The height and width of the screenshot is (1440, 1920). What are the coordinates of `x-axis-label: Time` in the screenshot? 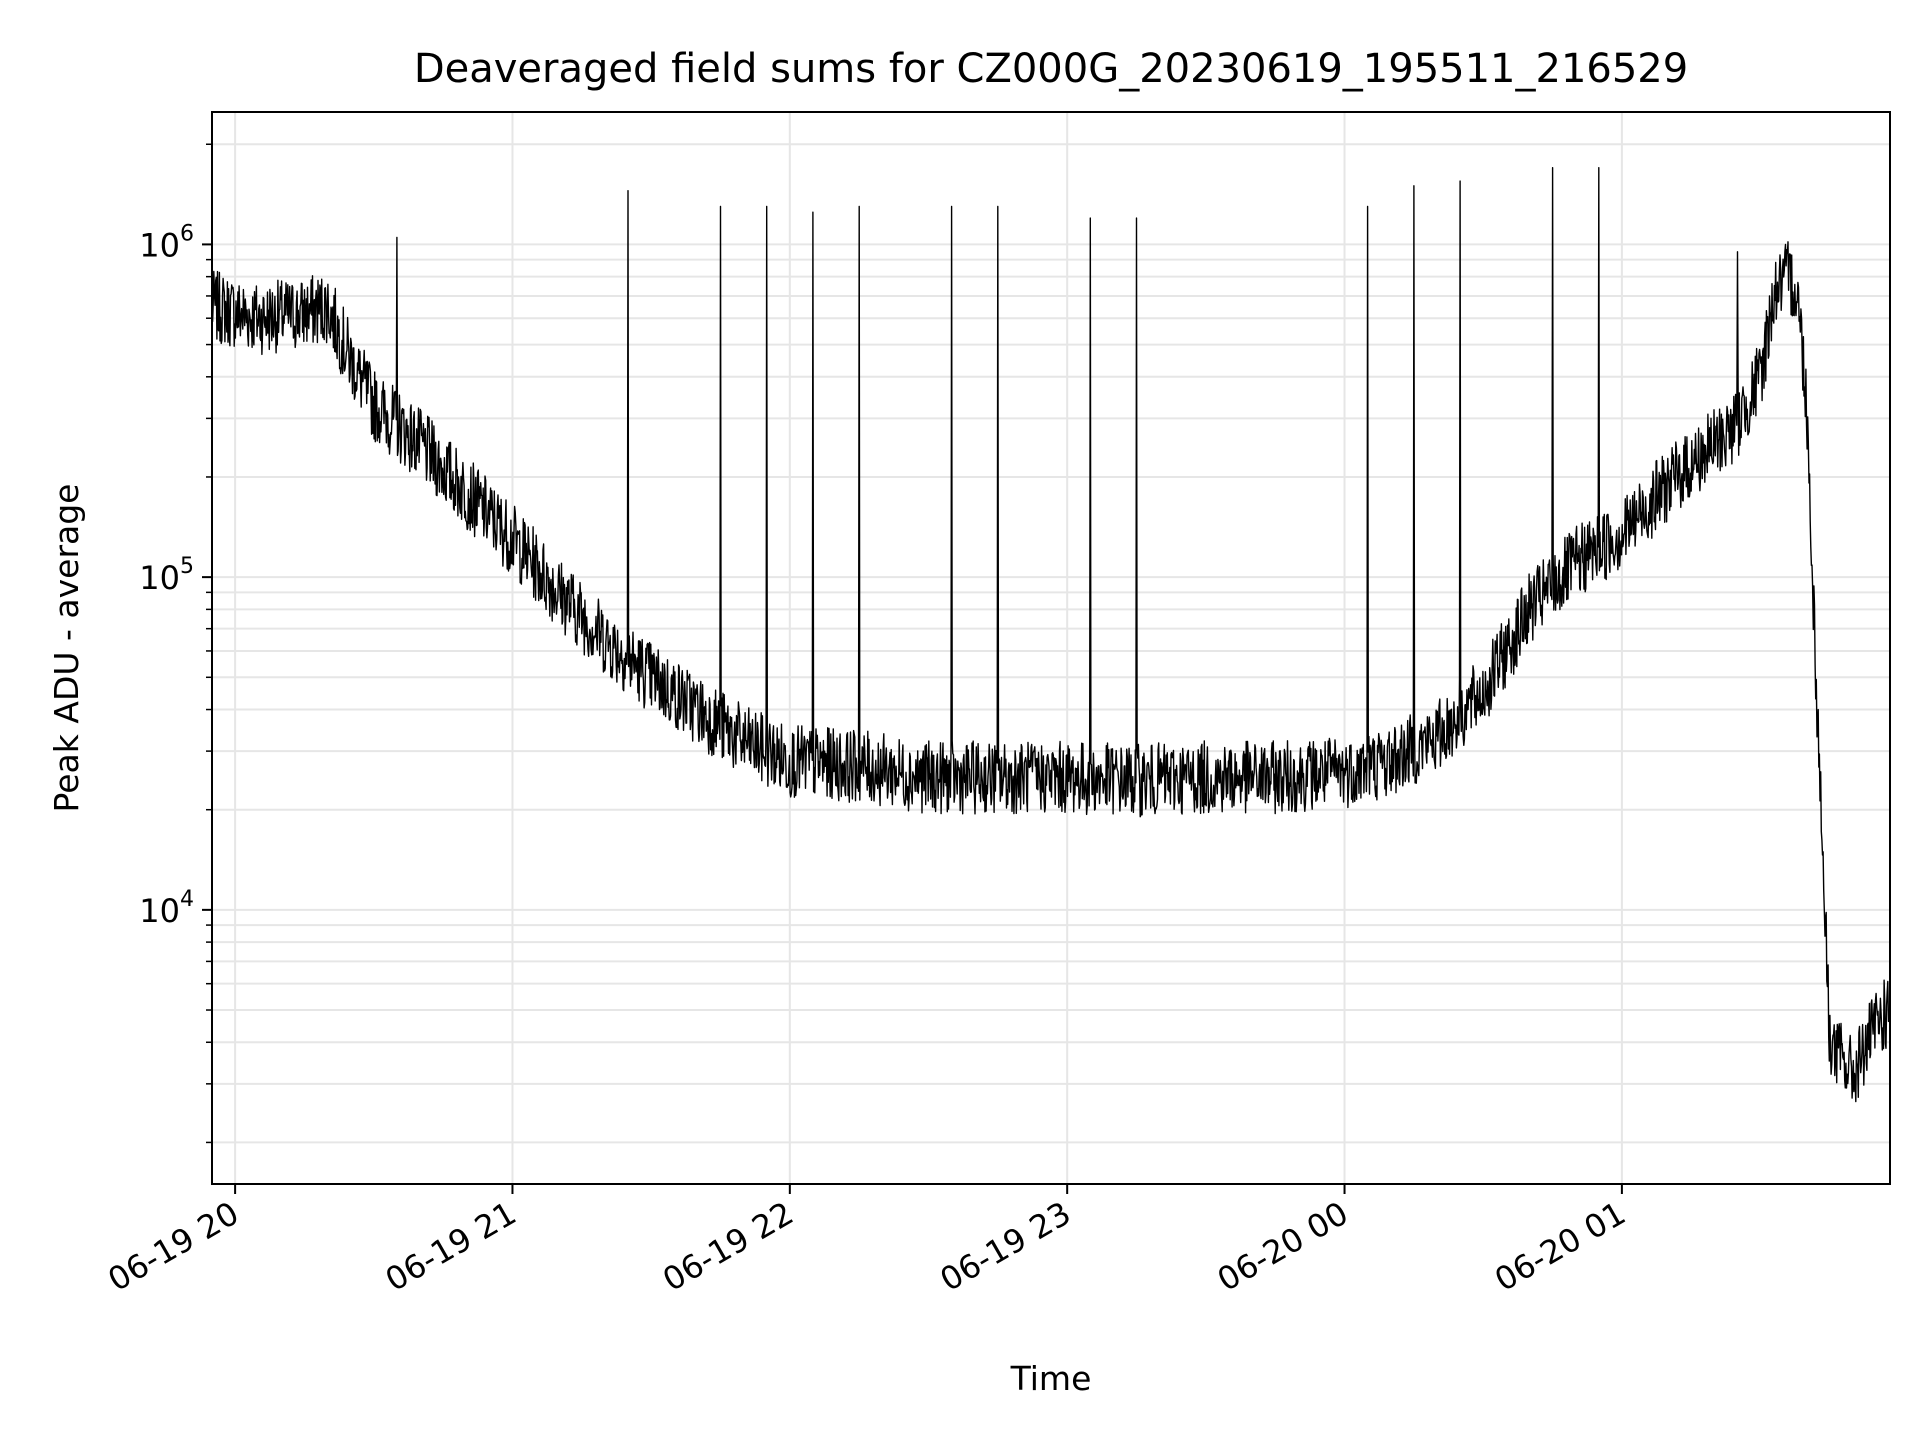 It's located at (1051, 1378).